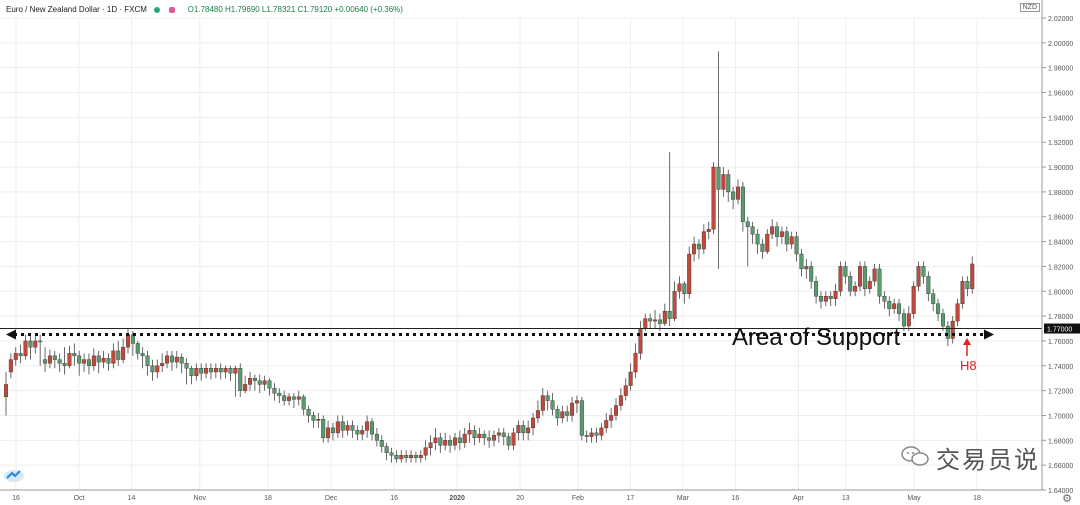  I want to click on symbol-title: Euro / New Zealand Dollar · 1D · FXCM, so click(76, 9).